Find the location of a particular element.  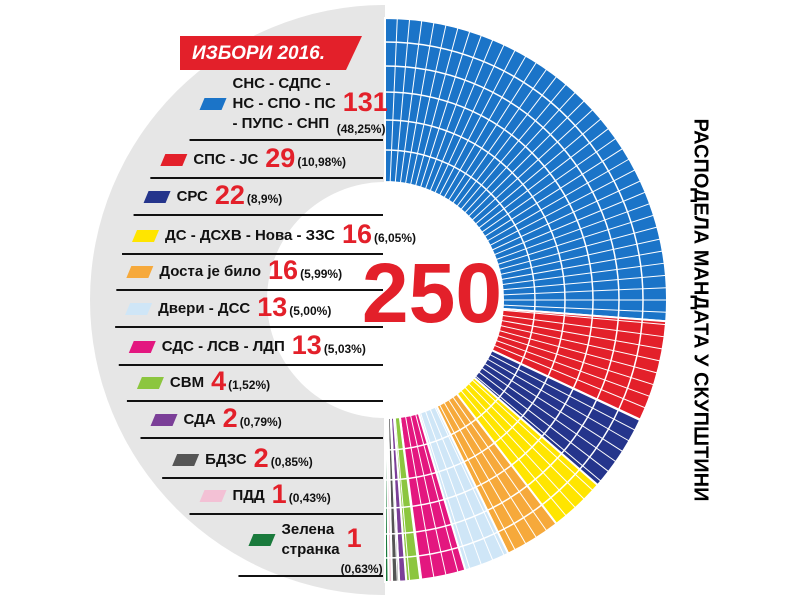

share-label: (0,79%) is located at coordinates (261, 422).